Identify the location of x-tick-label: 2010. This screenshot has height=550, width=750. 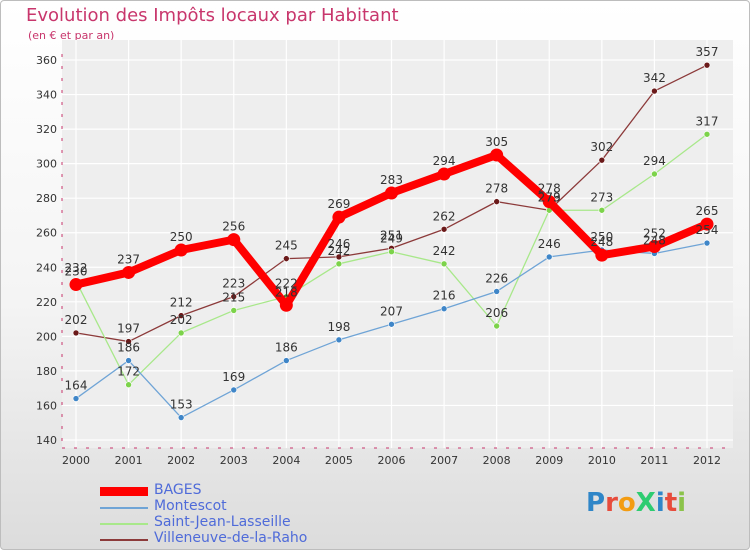
(602, 460).